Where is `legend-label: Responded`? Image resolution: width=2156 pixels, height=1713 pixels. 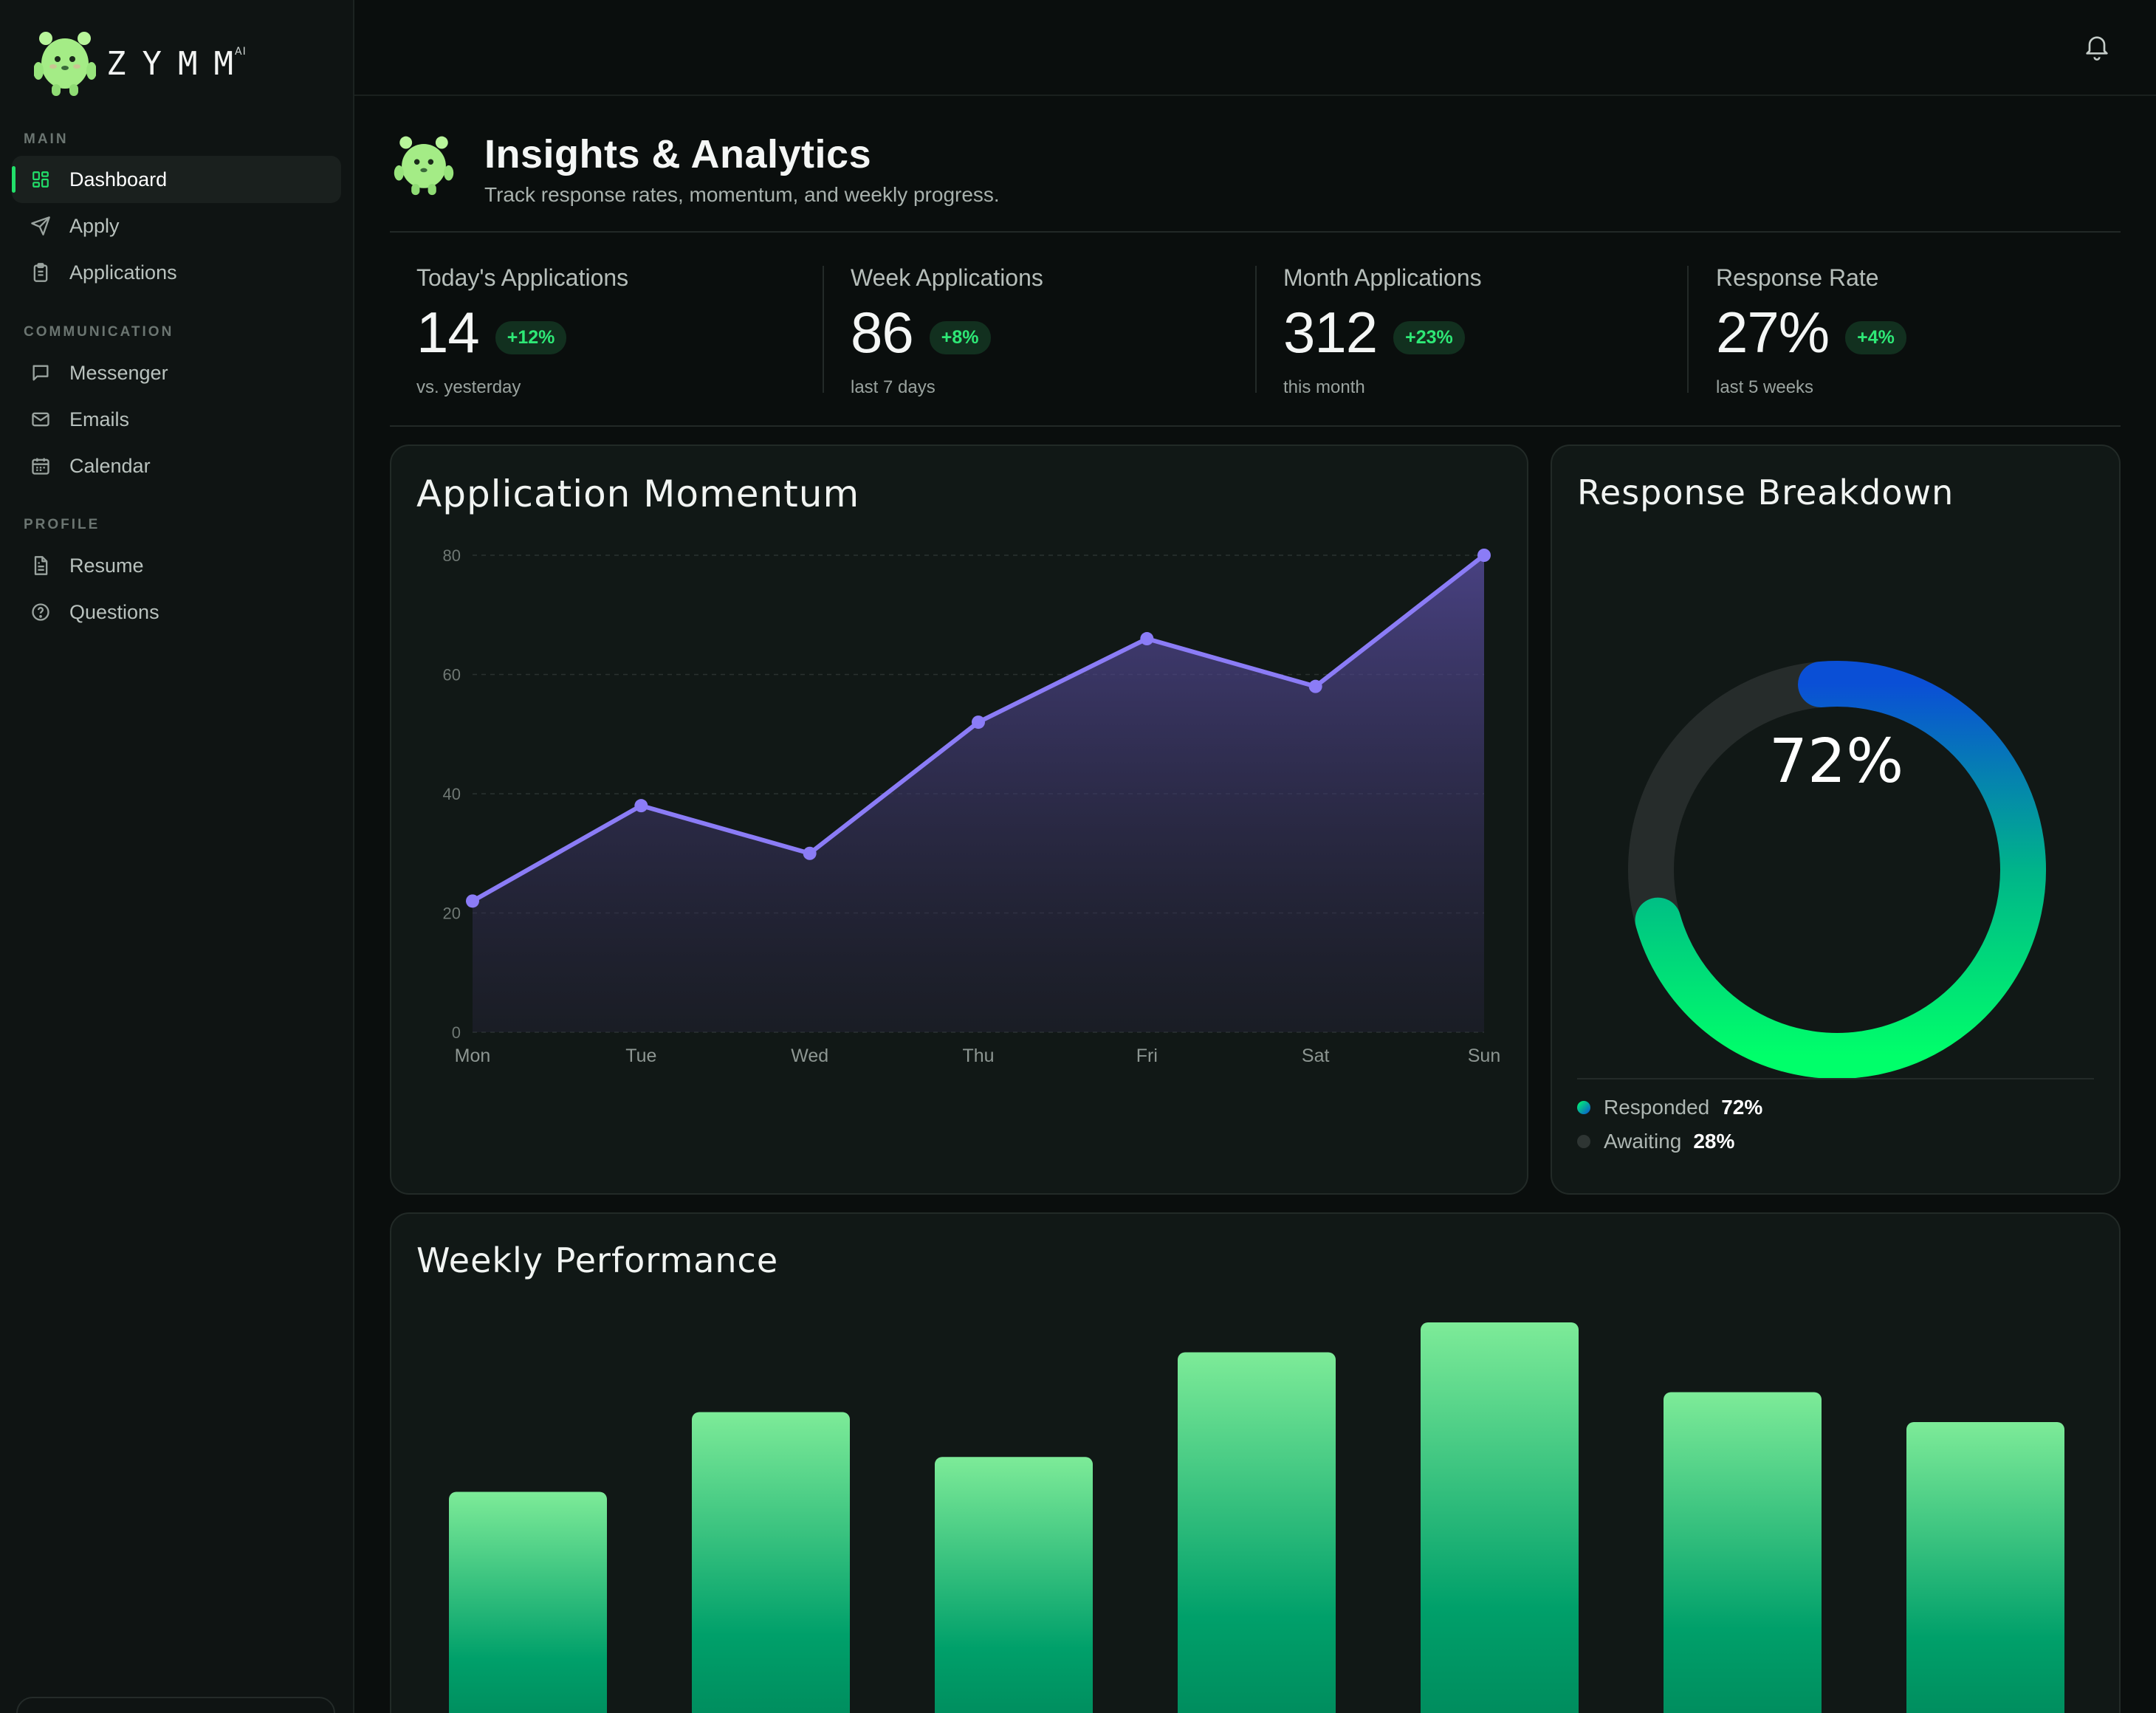
legend-label: Responded is located at coordinates (1657, 1107).